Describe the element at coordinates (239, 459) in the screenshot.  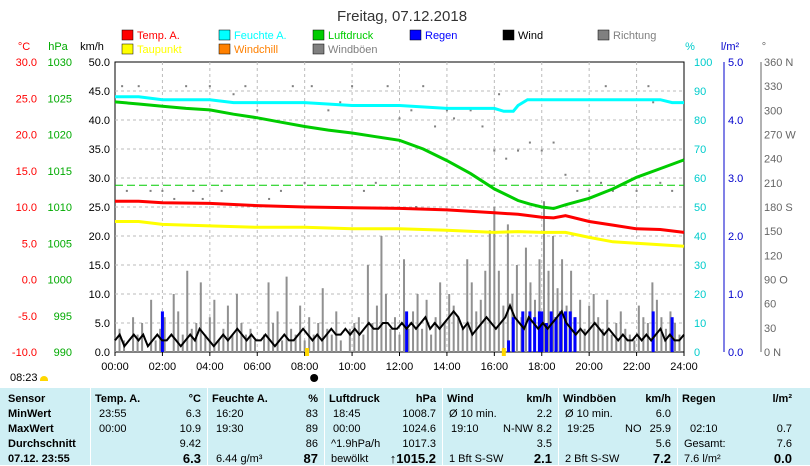
I see `feuchte-abs-humidity: 6.44 g/m³` at that location.